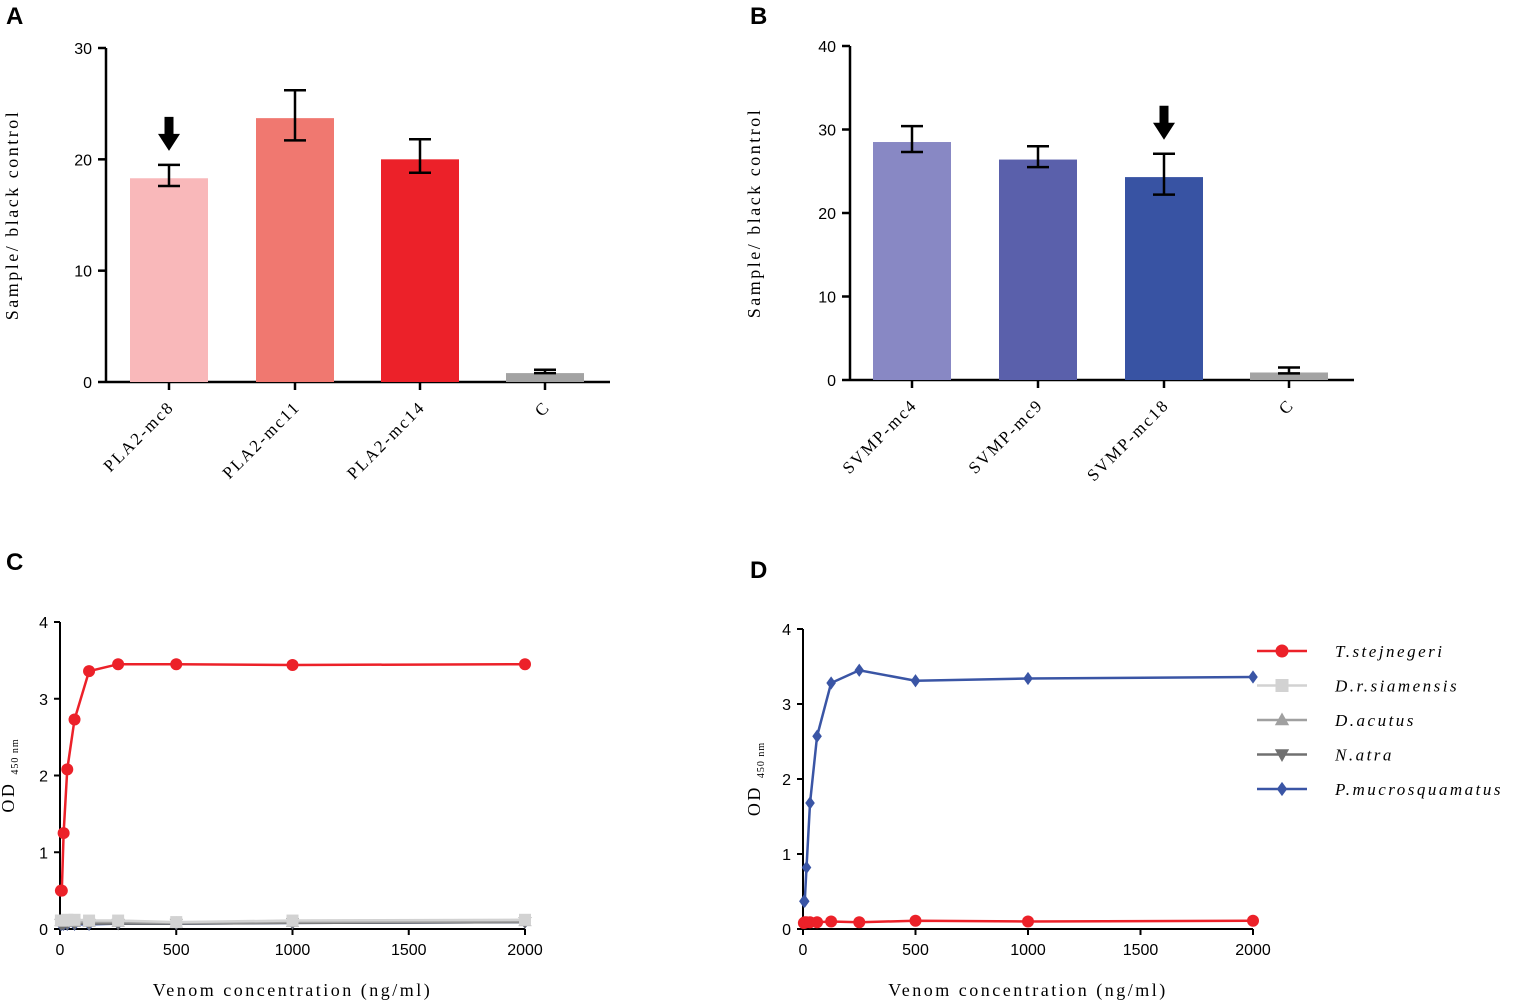 This screenshot has height=1000, width=1534. I want to click on category-label-pla2-mc11: PLA2-mc11, so click(261, 439).